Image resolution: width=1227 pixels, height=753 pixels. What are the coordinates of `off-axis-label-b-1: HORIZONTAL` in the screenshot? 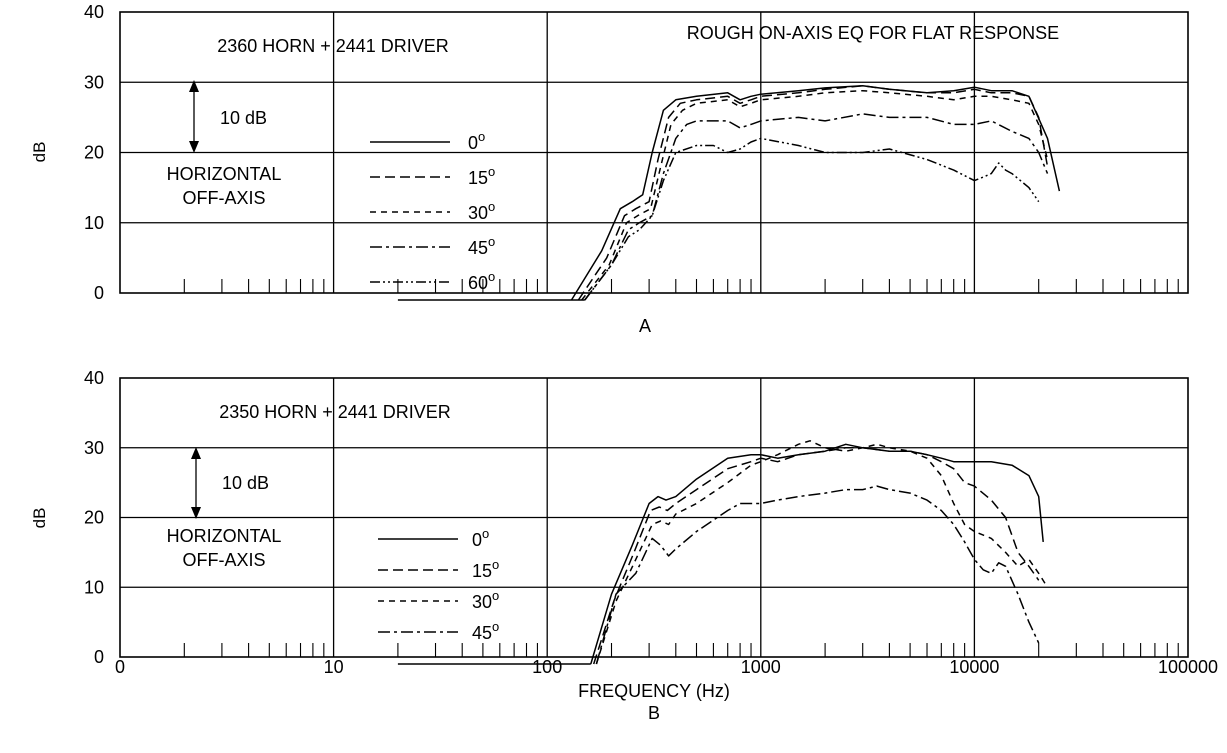 It's located at (224, 536).